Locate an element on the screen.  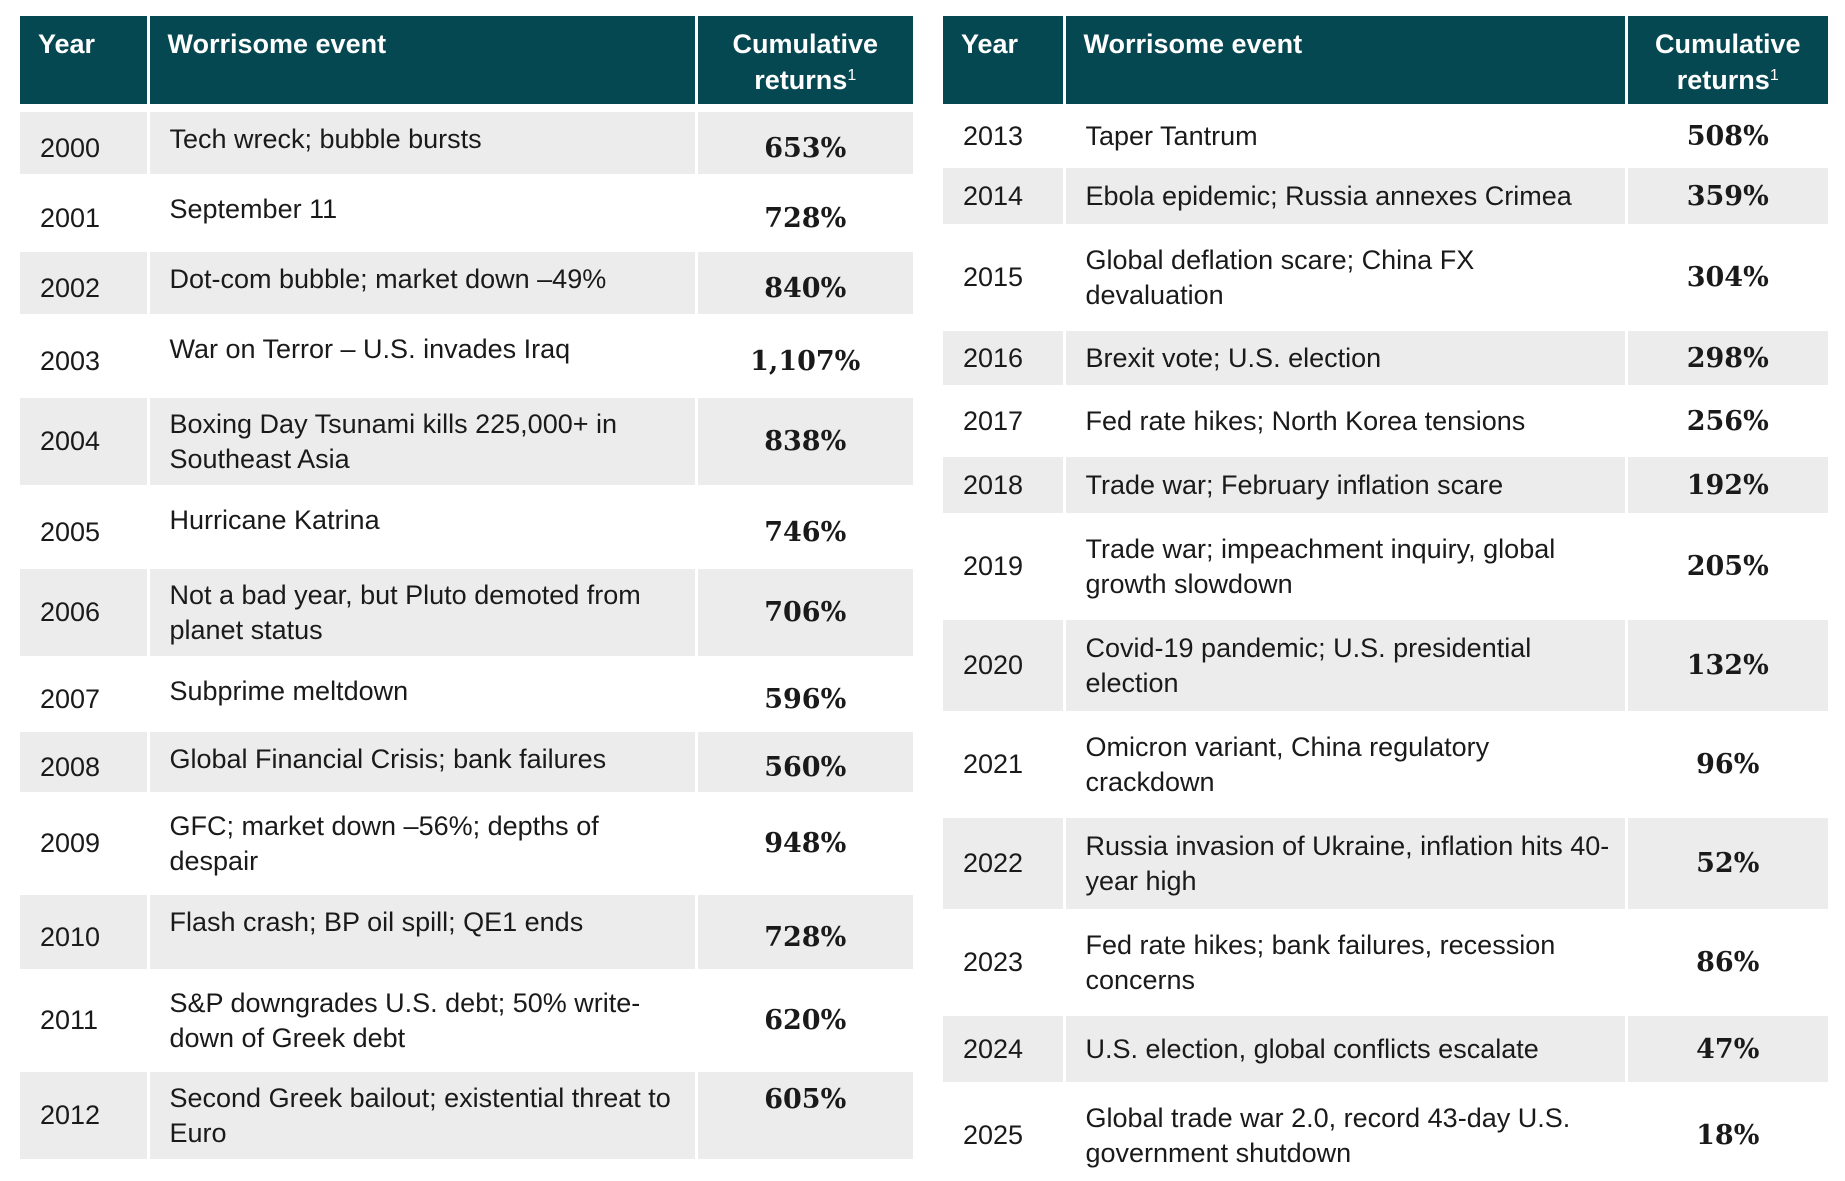
year-cell: 2012 is located at coordinates (85, 1115).